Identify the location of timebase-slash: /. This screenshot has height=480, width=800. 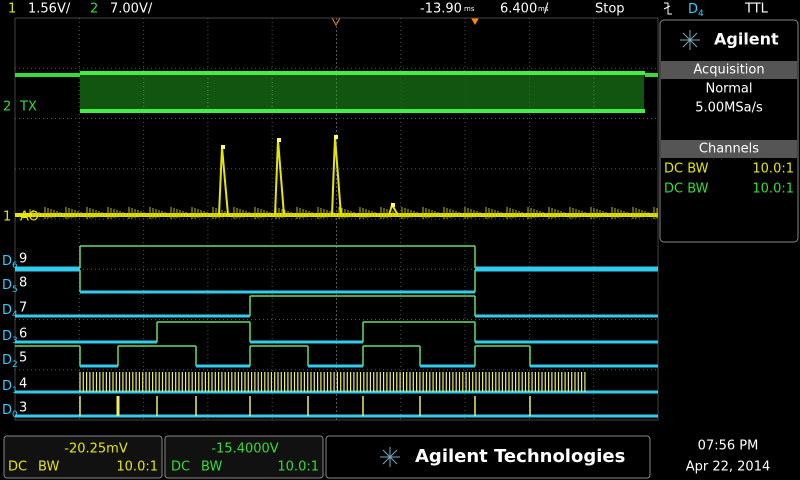
(546, 9).